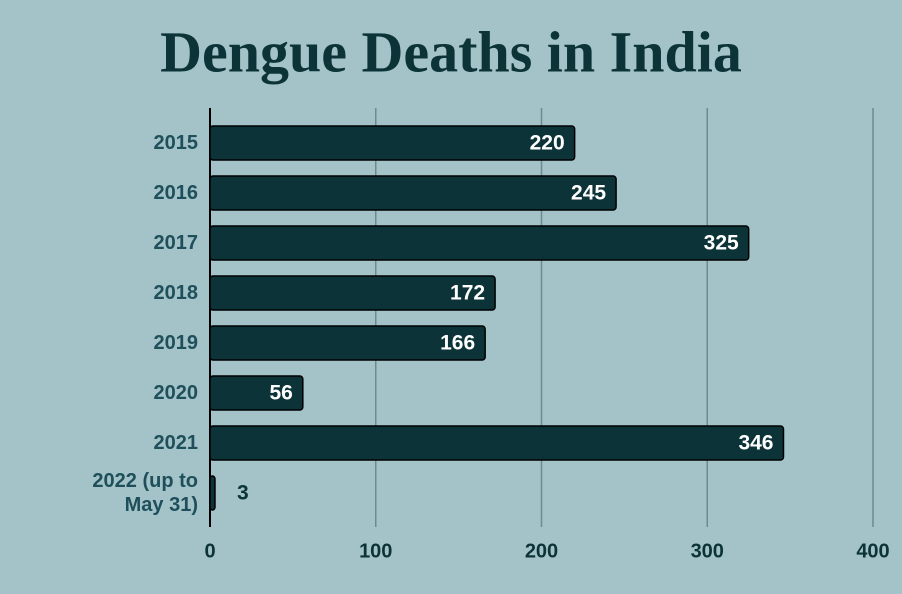  I want to click on y-tick-label: 2020, so click(176, 393).